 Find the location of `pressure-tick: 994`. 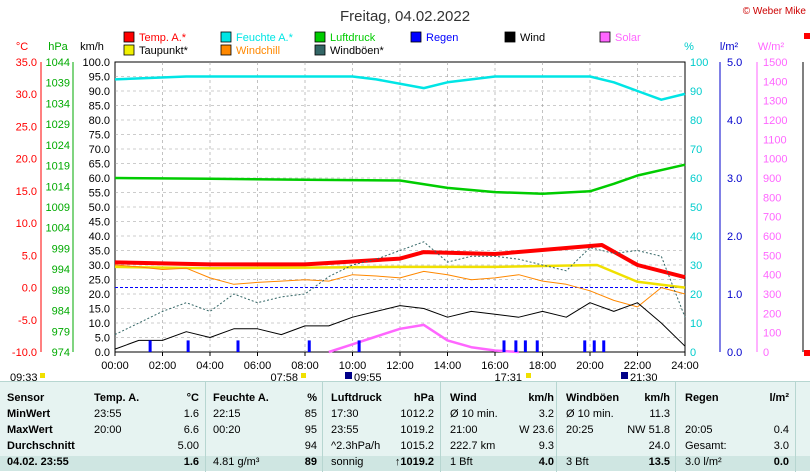

pressure-tick: 994 is located at coordinates (61, 270).